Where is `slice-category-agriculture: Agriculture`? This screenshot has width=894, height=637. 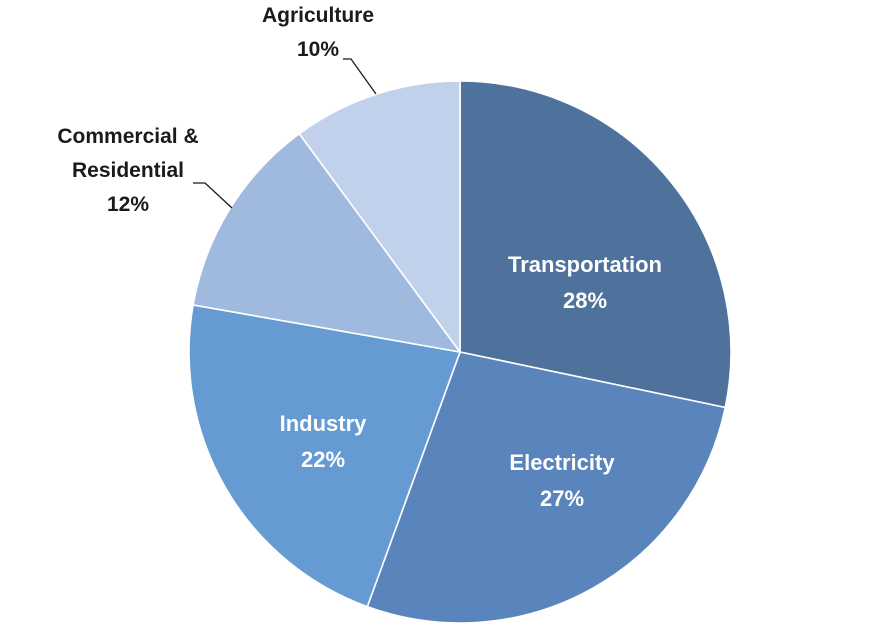
slice-category-agriculture: Agriculture is located at coordinates (318, 15).